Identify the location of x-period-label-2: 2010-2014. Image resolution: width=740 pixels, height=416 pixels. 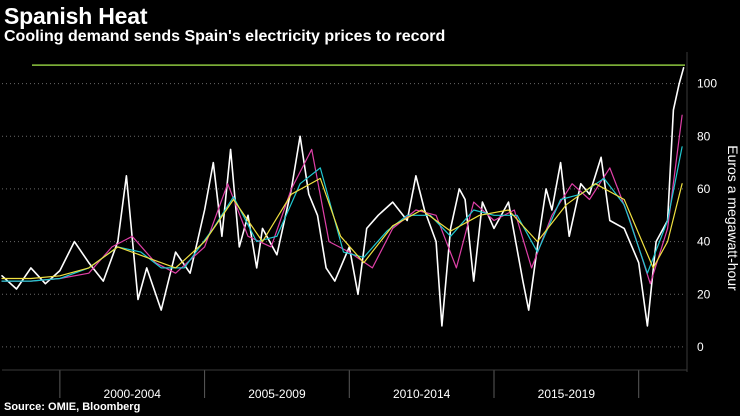
(422, 393).